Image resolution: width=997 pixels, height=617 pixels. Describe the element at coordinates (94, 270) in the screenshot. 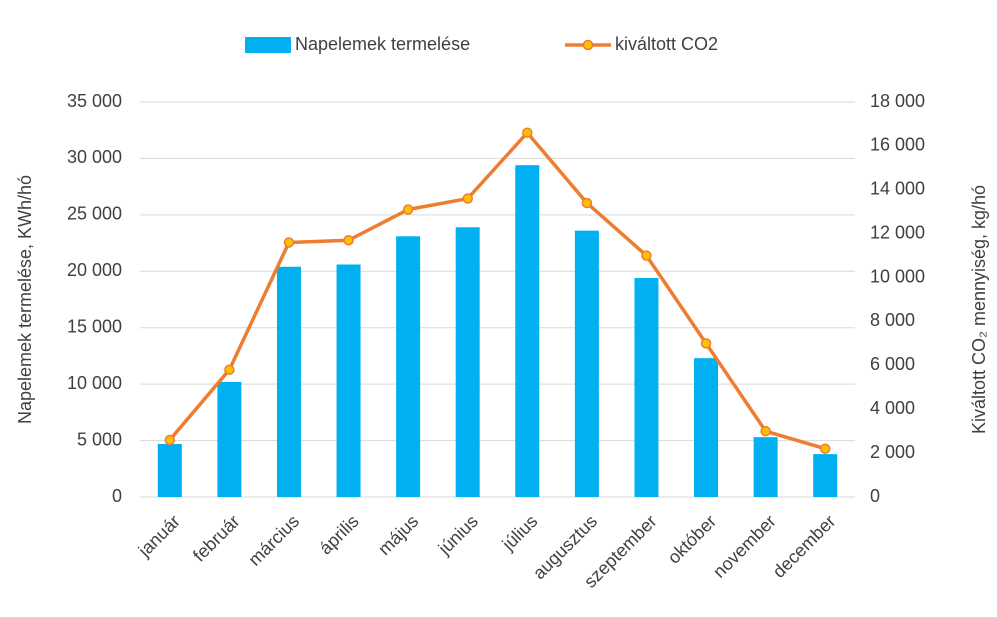

I see `y-tick-label: 20 000` at that location.